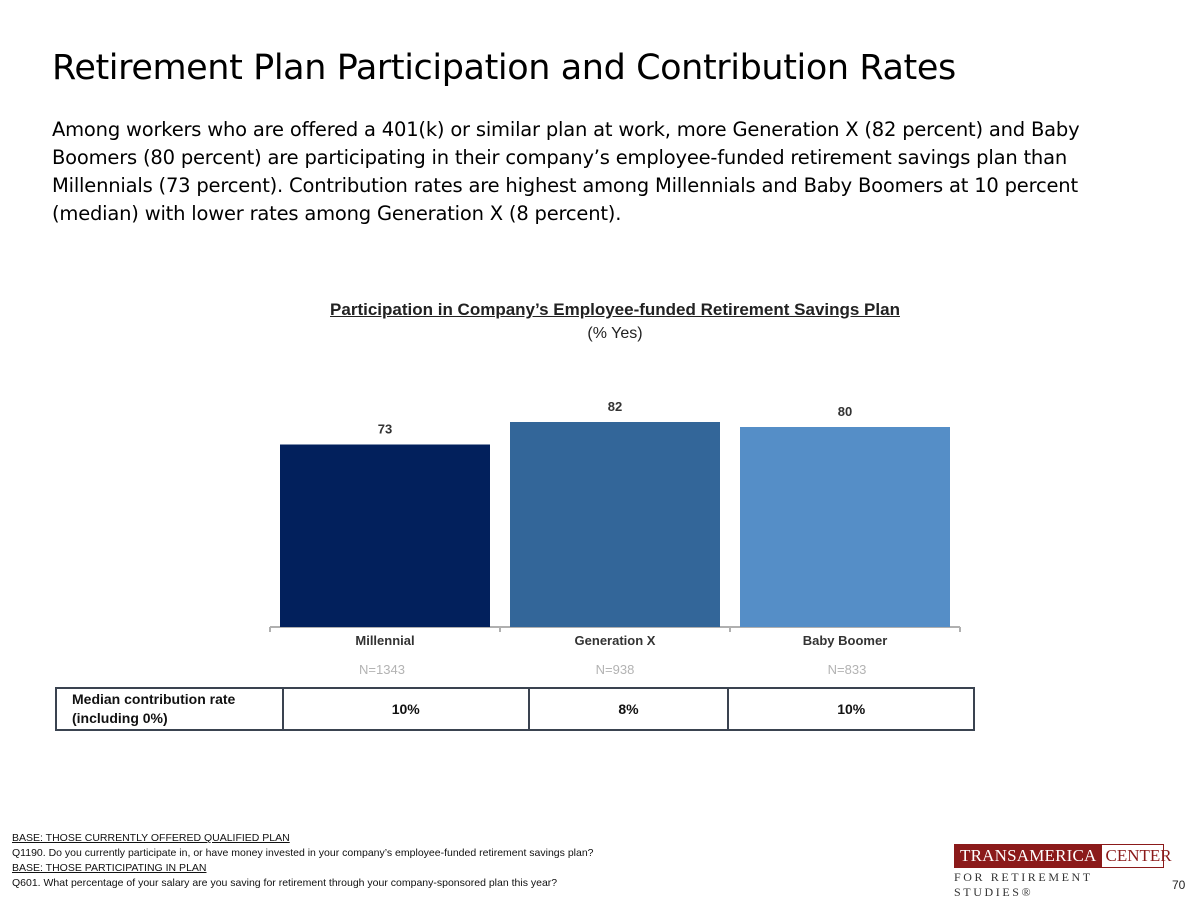  I want to click on bar-baby-boomer, so click(845, 527).